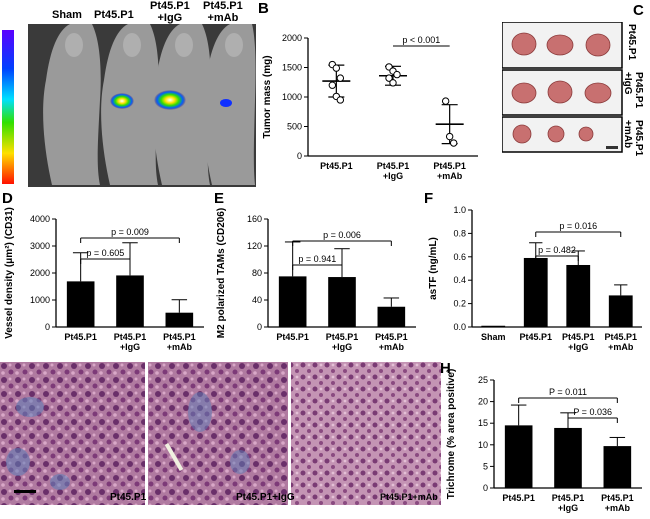 This screenshot has width=650, height=519. I want to click on chart-e-annotation-0: p = 0.941, so click(317, 259).